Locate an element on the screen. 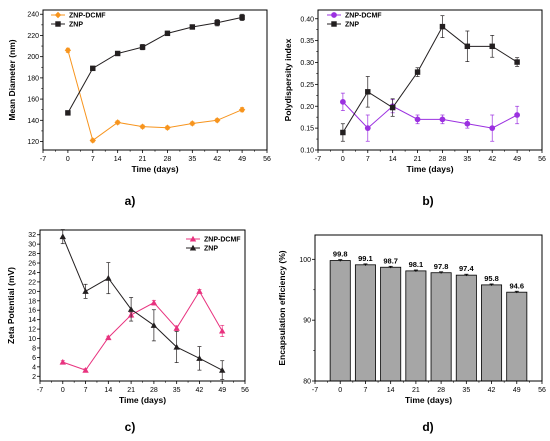 This screenshot has height=441, width=550. y-tick-label: 100 is located at coordinates (305, 260).